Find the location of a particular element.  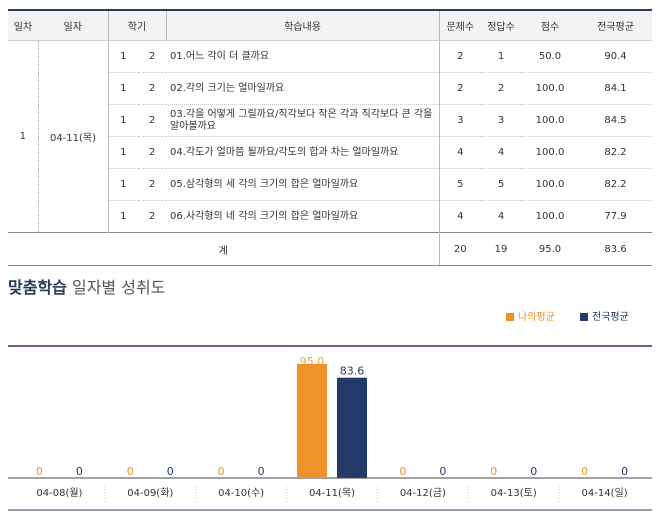

correct-cell: 2 is located at coordinates (501, 88).